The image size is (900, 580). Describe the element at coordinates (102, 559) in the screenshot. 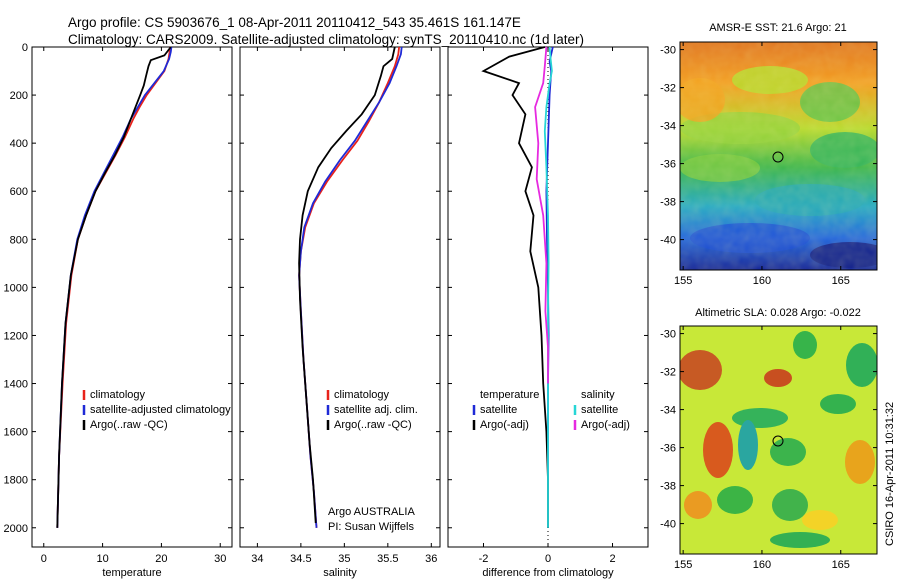

I see `temperature-xtick-label: 10` at that location.